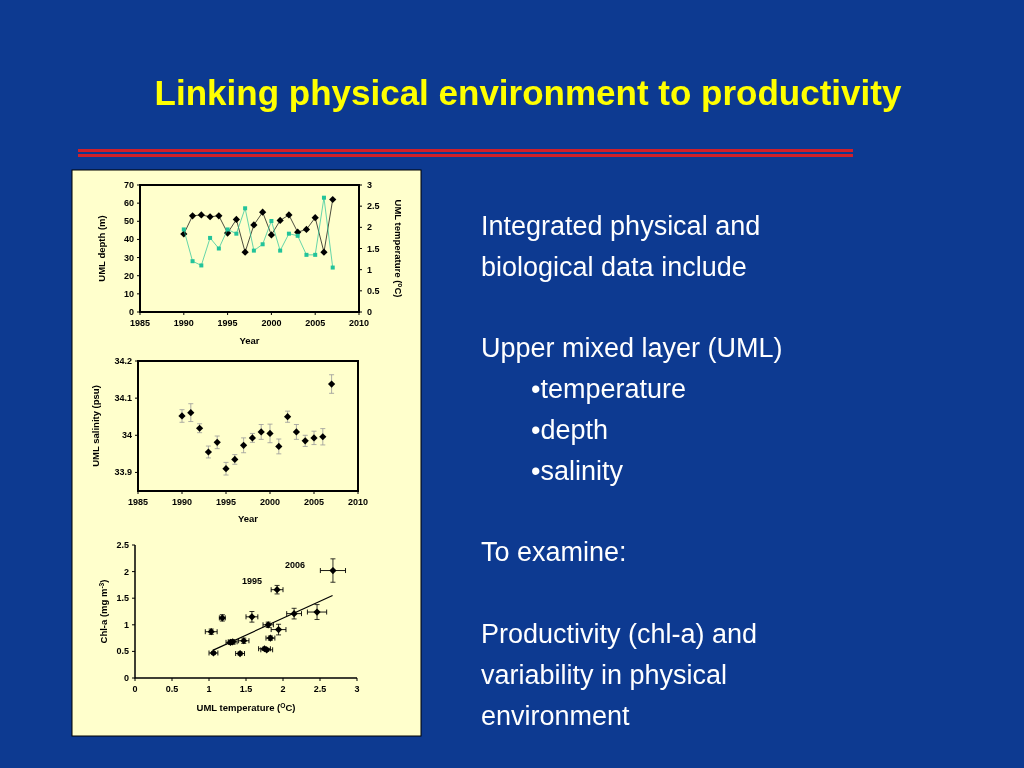 This screenshot has height=768, width=1024. Describe the element at coordinates (370, 227) in the screenshot. I see `y2-tick-label: 2` at that location.